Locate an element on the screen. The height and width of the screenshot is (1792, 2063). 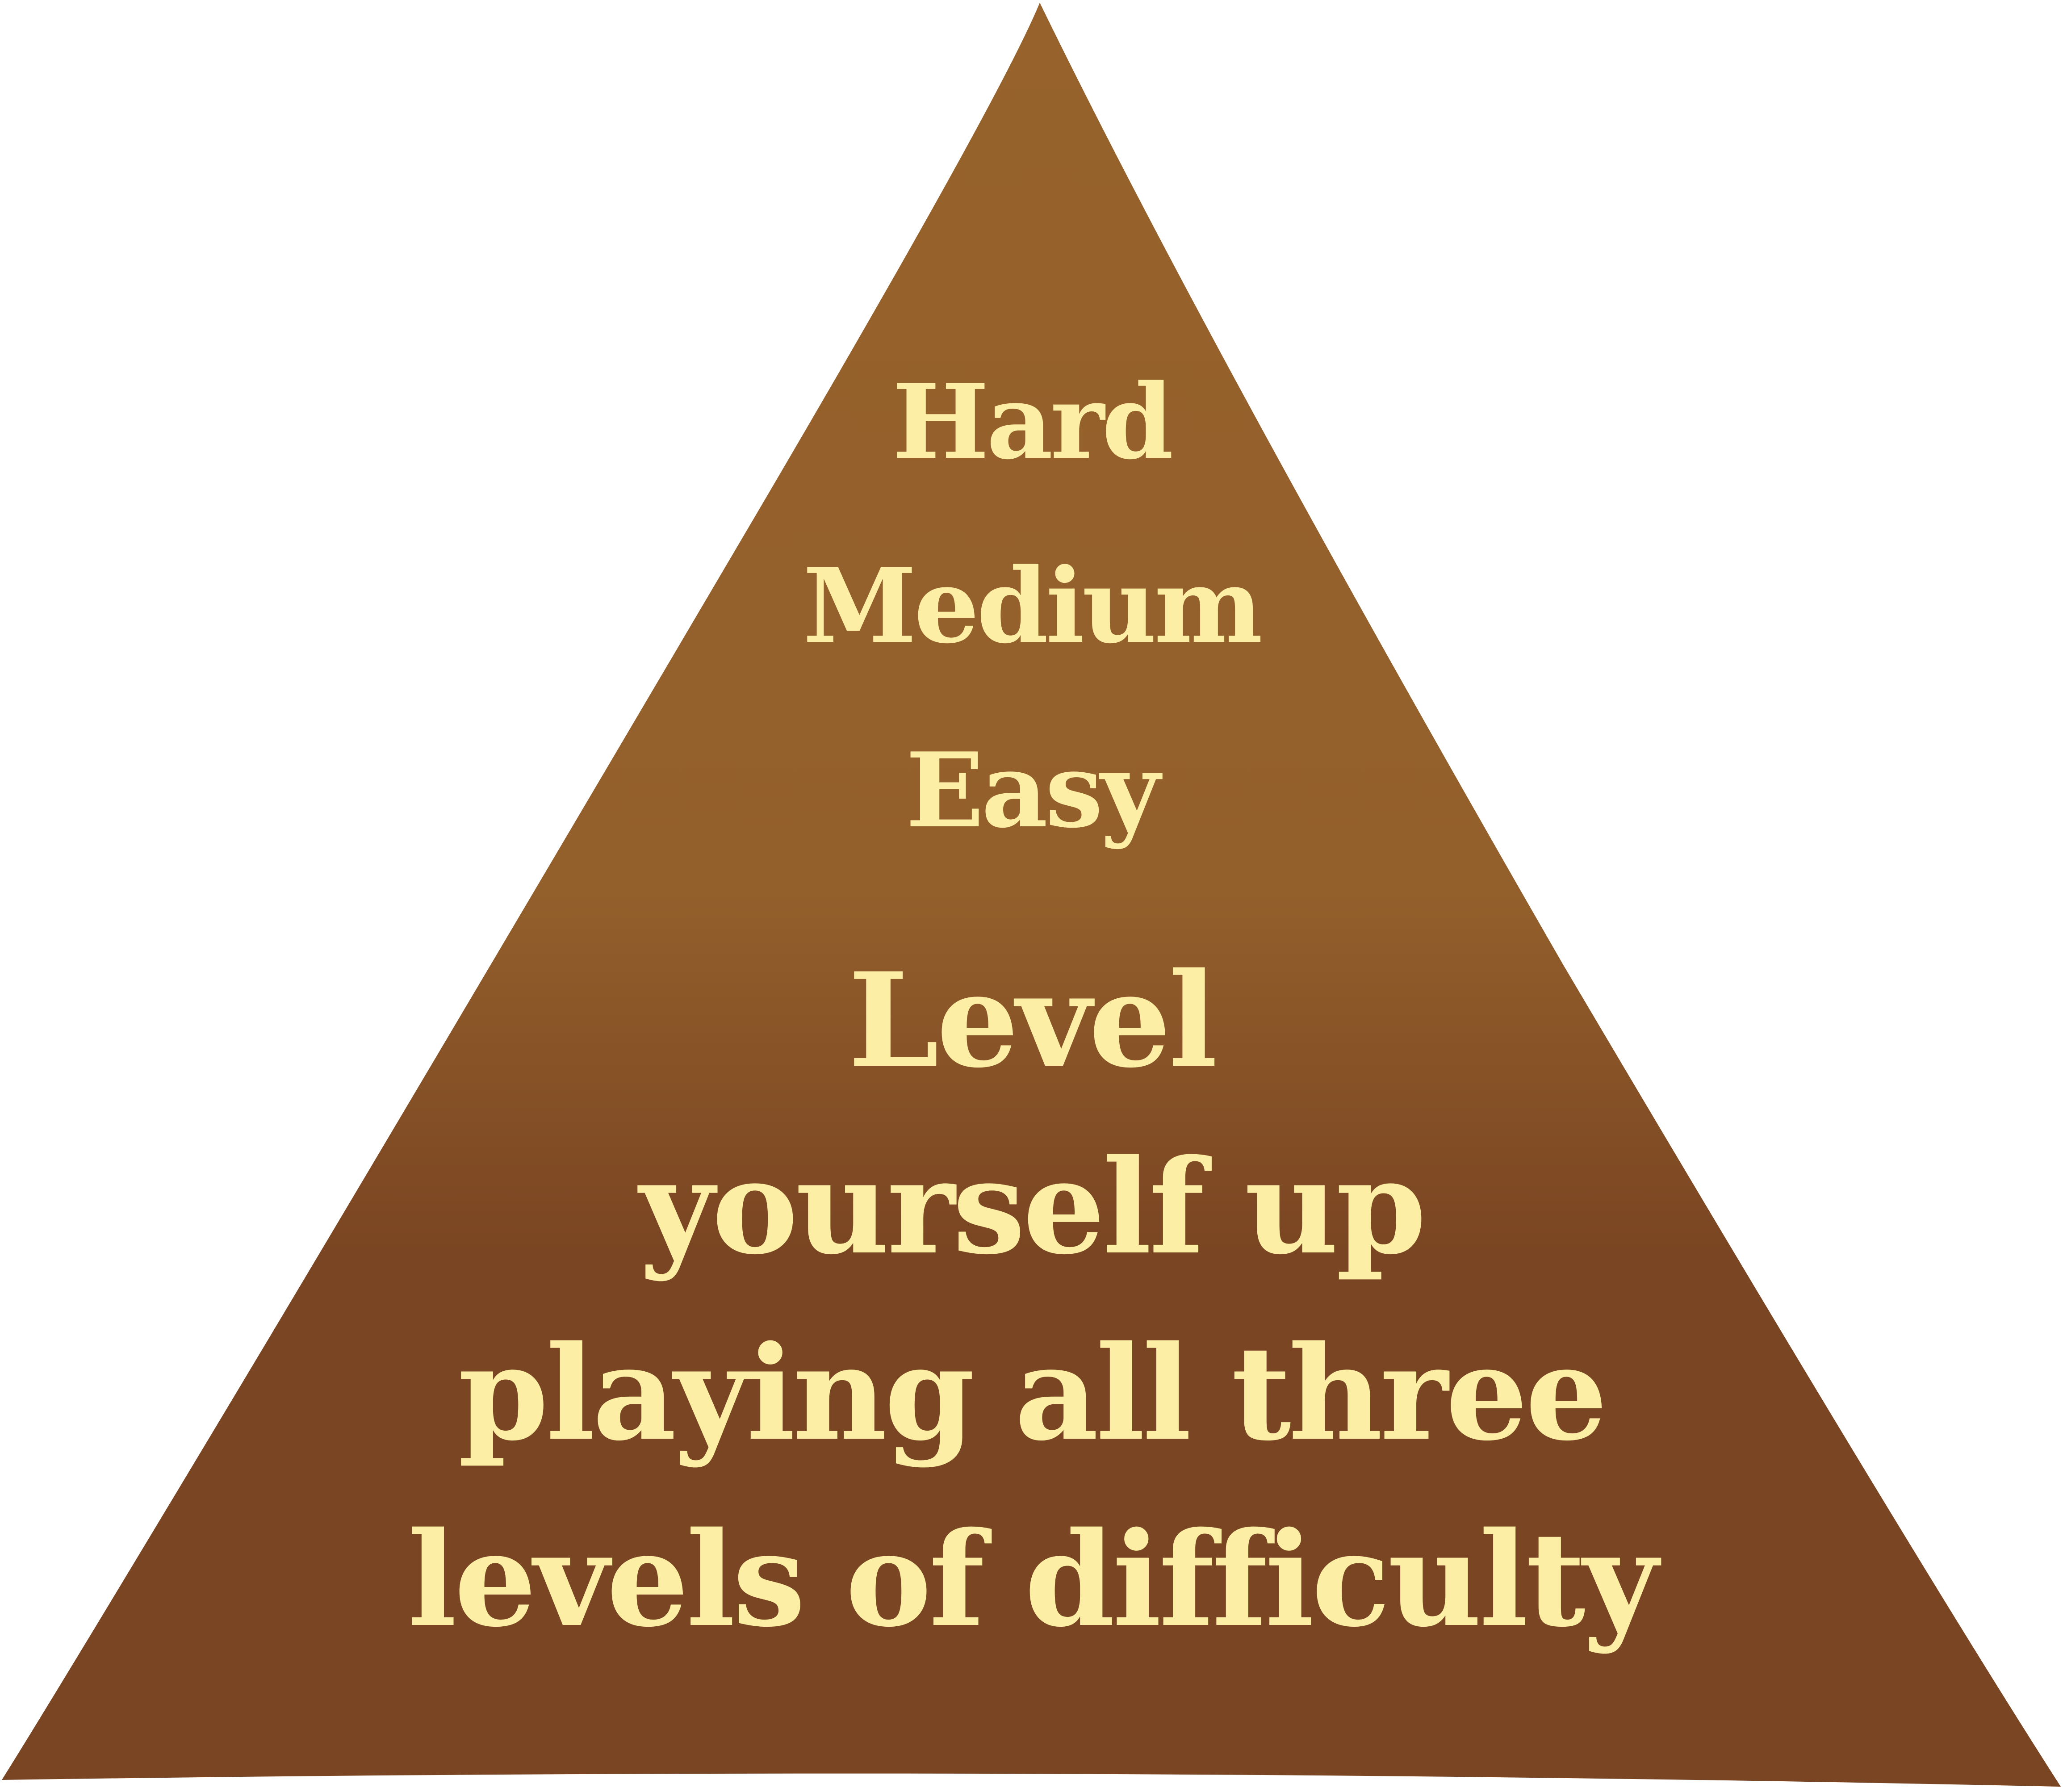
message-line-1: Level is located at coordinates (1033, 1021).